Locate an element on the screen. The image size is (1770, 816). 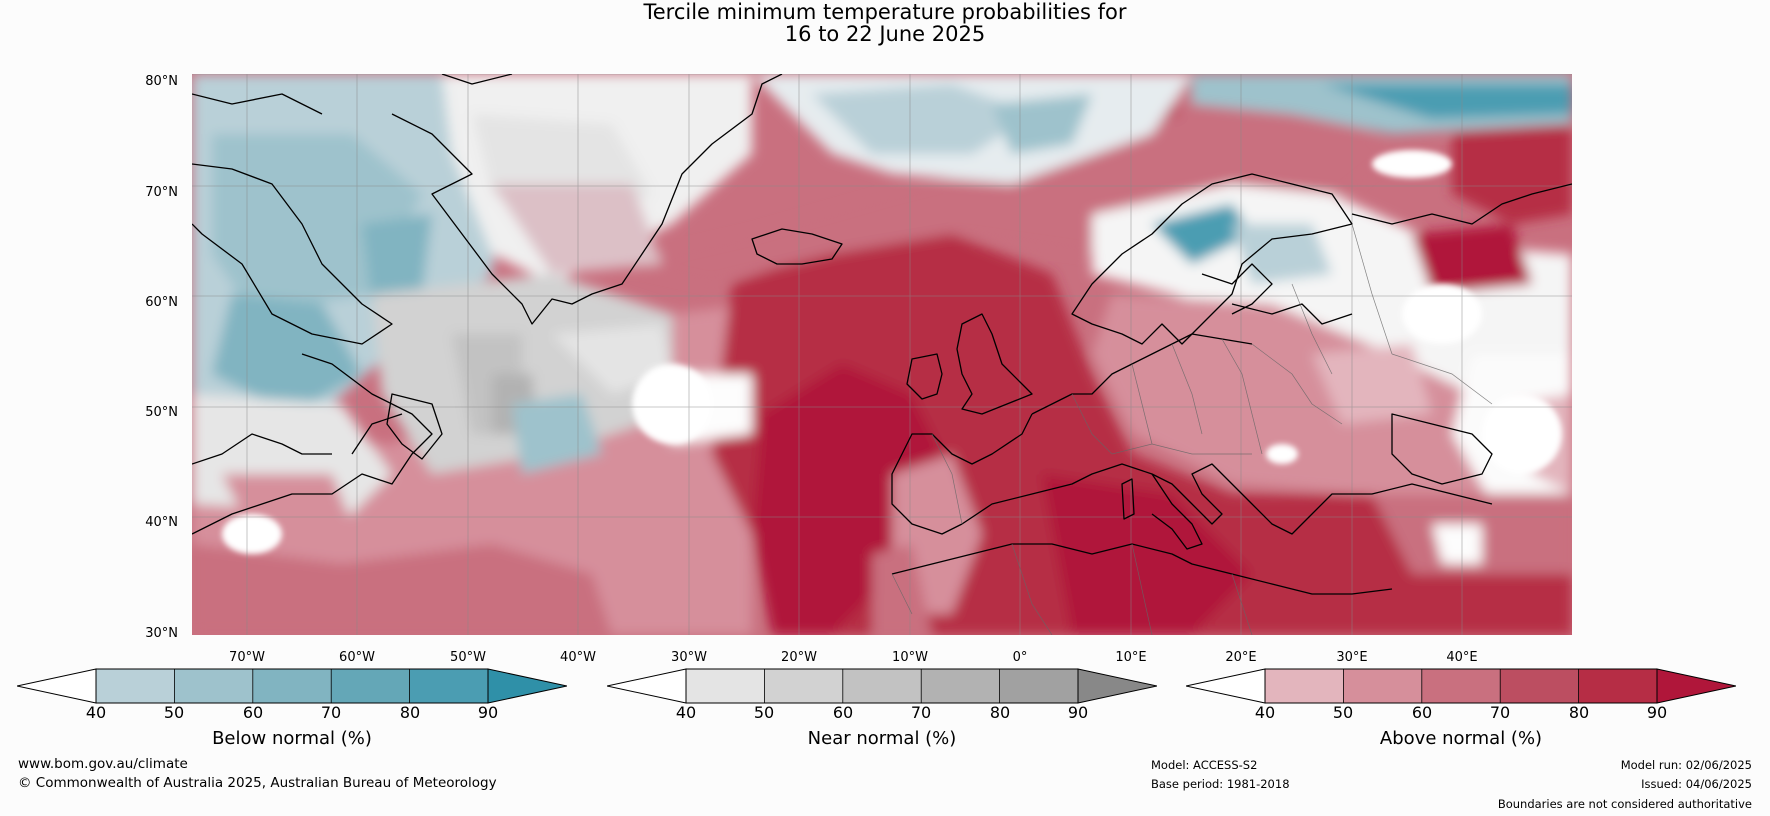
above-tick-label: 50 is located at coordinates (1343, 712).